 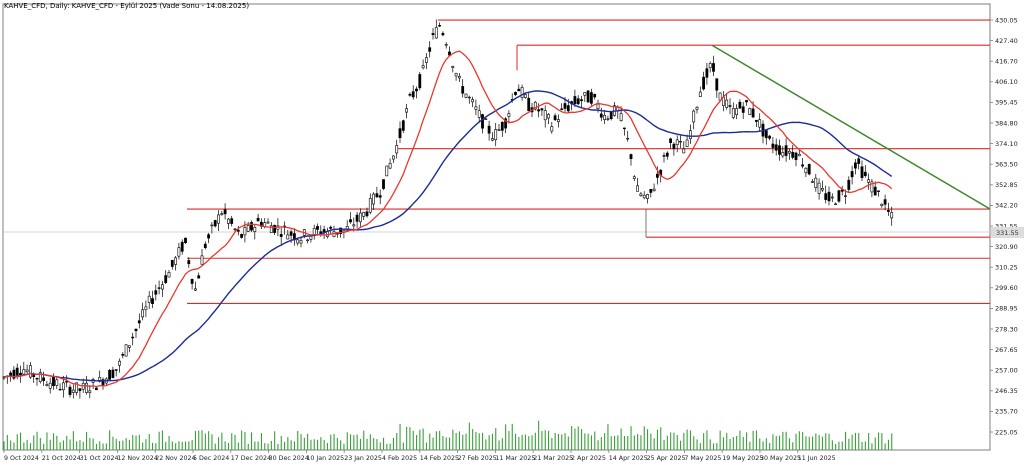 What do you see at coordinates (477, 458) in the screenshot?
I see `x-tick-label: 27 Feb 2025` at bounding box center [477, 458].